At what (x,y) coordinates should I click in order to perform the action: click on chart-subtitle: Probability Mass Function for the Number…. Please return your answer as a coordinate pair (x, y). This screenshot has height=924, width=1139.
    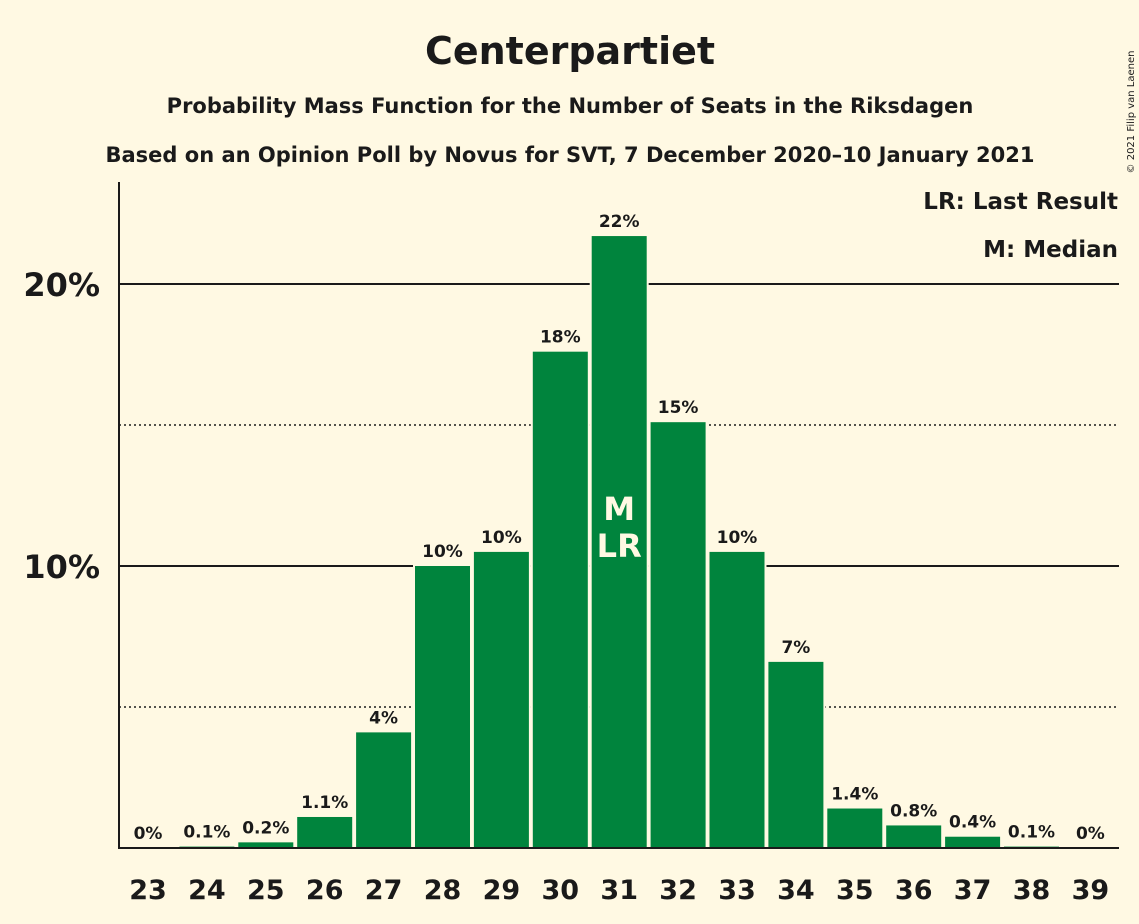
    Looking at the image, I should click on (570, 106).